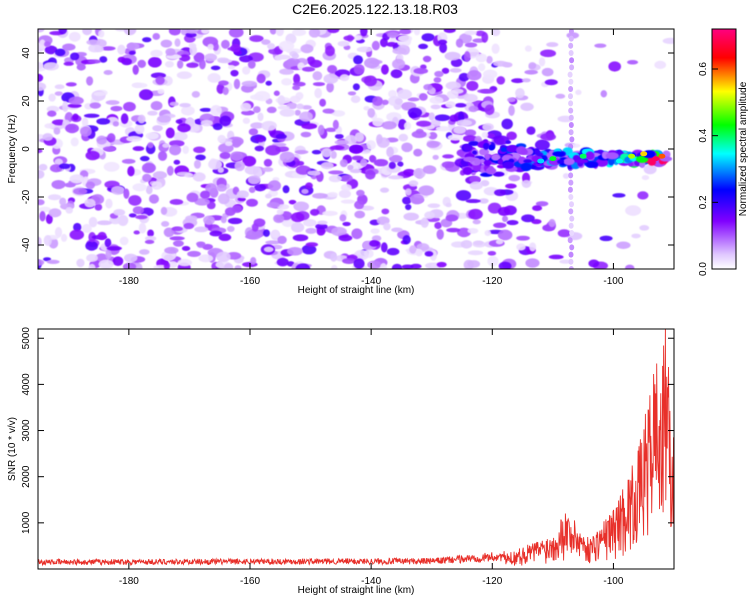 This screenshot has width=750, height=600. Describe the element at coordinates (724, 149) in the screenshot. I see `colorbar` at that location.